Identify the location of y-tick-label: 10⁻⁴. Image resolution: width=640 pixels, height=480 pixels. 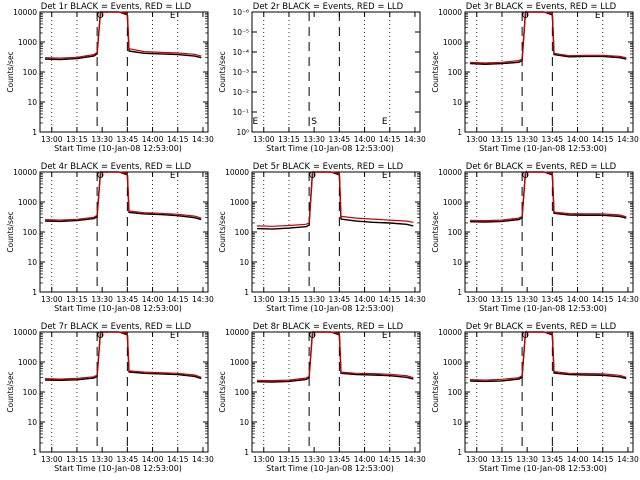
(240, 52).